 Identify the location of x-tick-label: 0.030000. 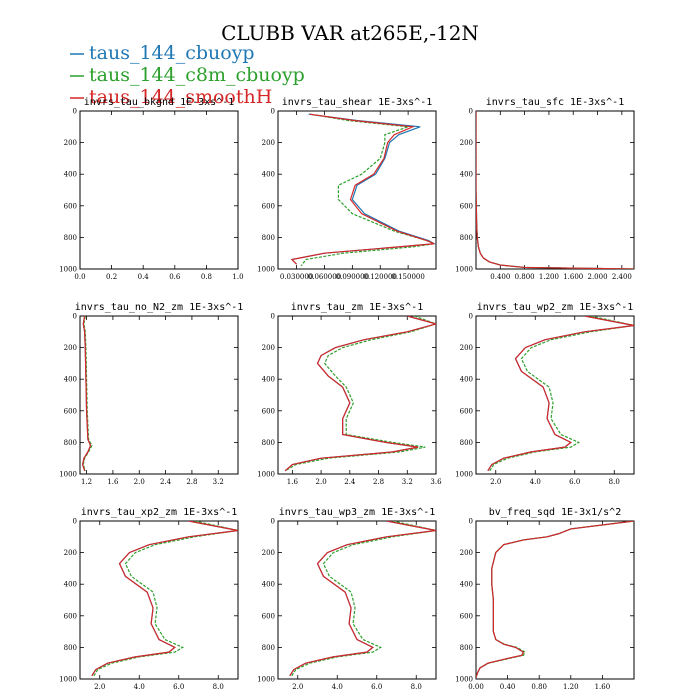
(296, 277).